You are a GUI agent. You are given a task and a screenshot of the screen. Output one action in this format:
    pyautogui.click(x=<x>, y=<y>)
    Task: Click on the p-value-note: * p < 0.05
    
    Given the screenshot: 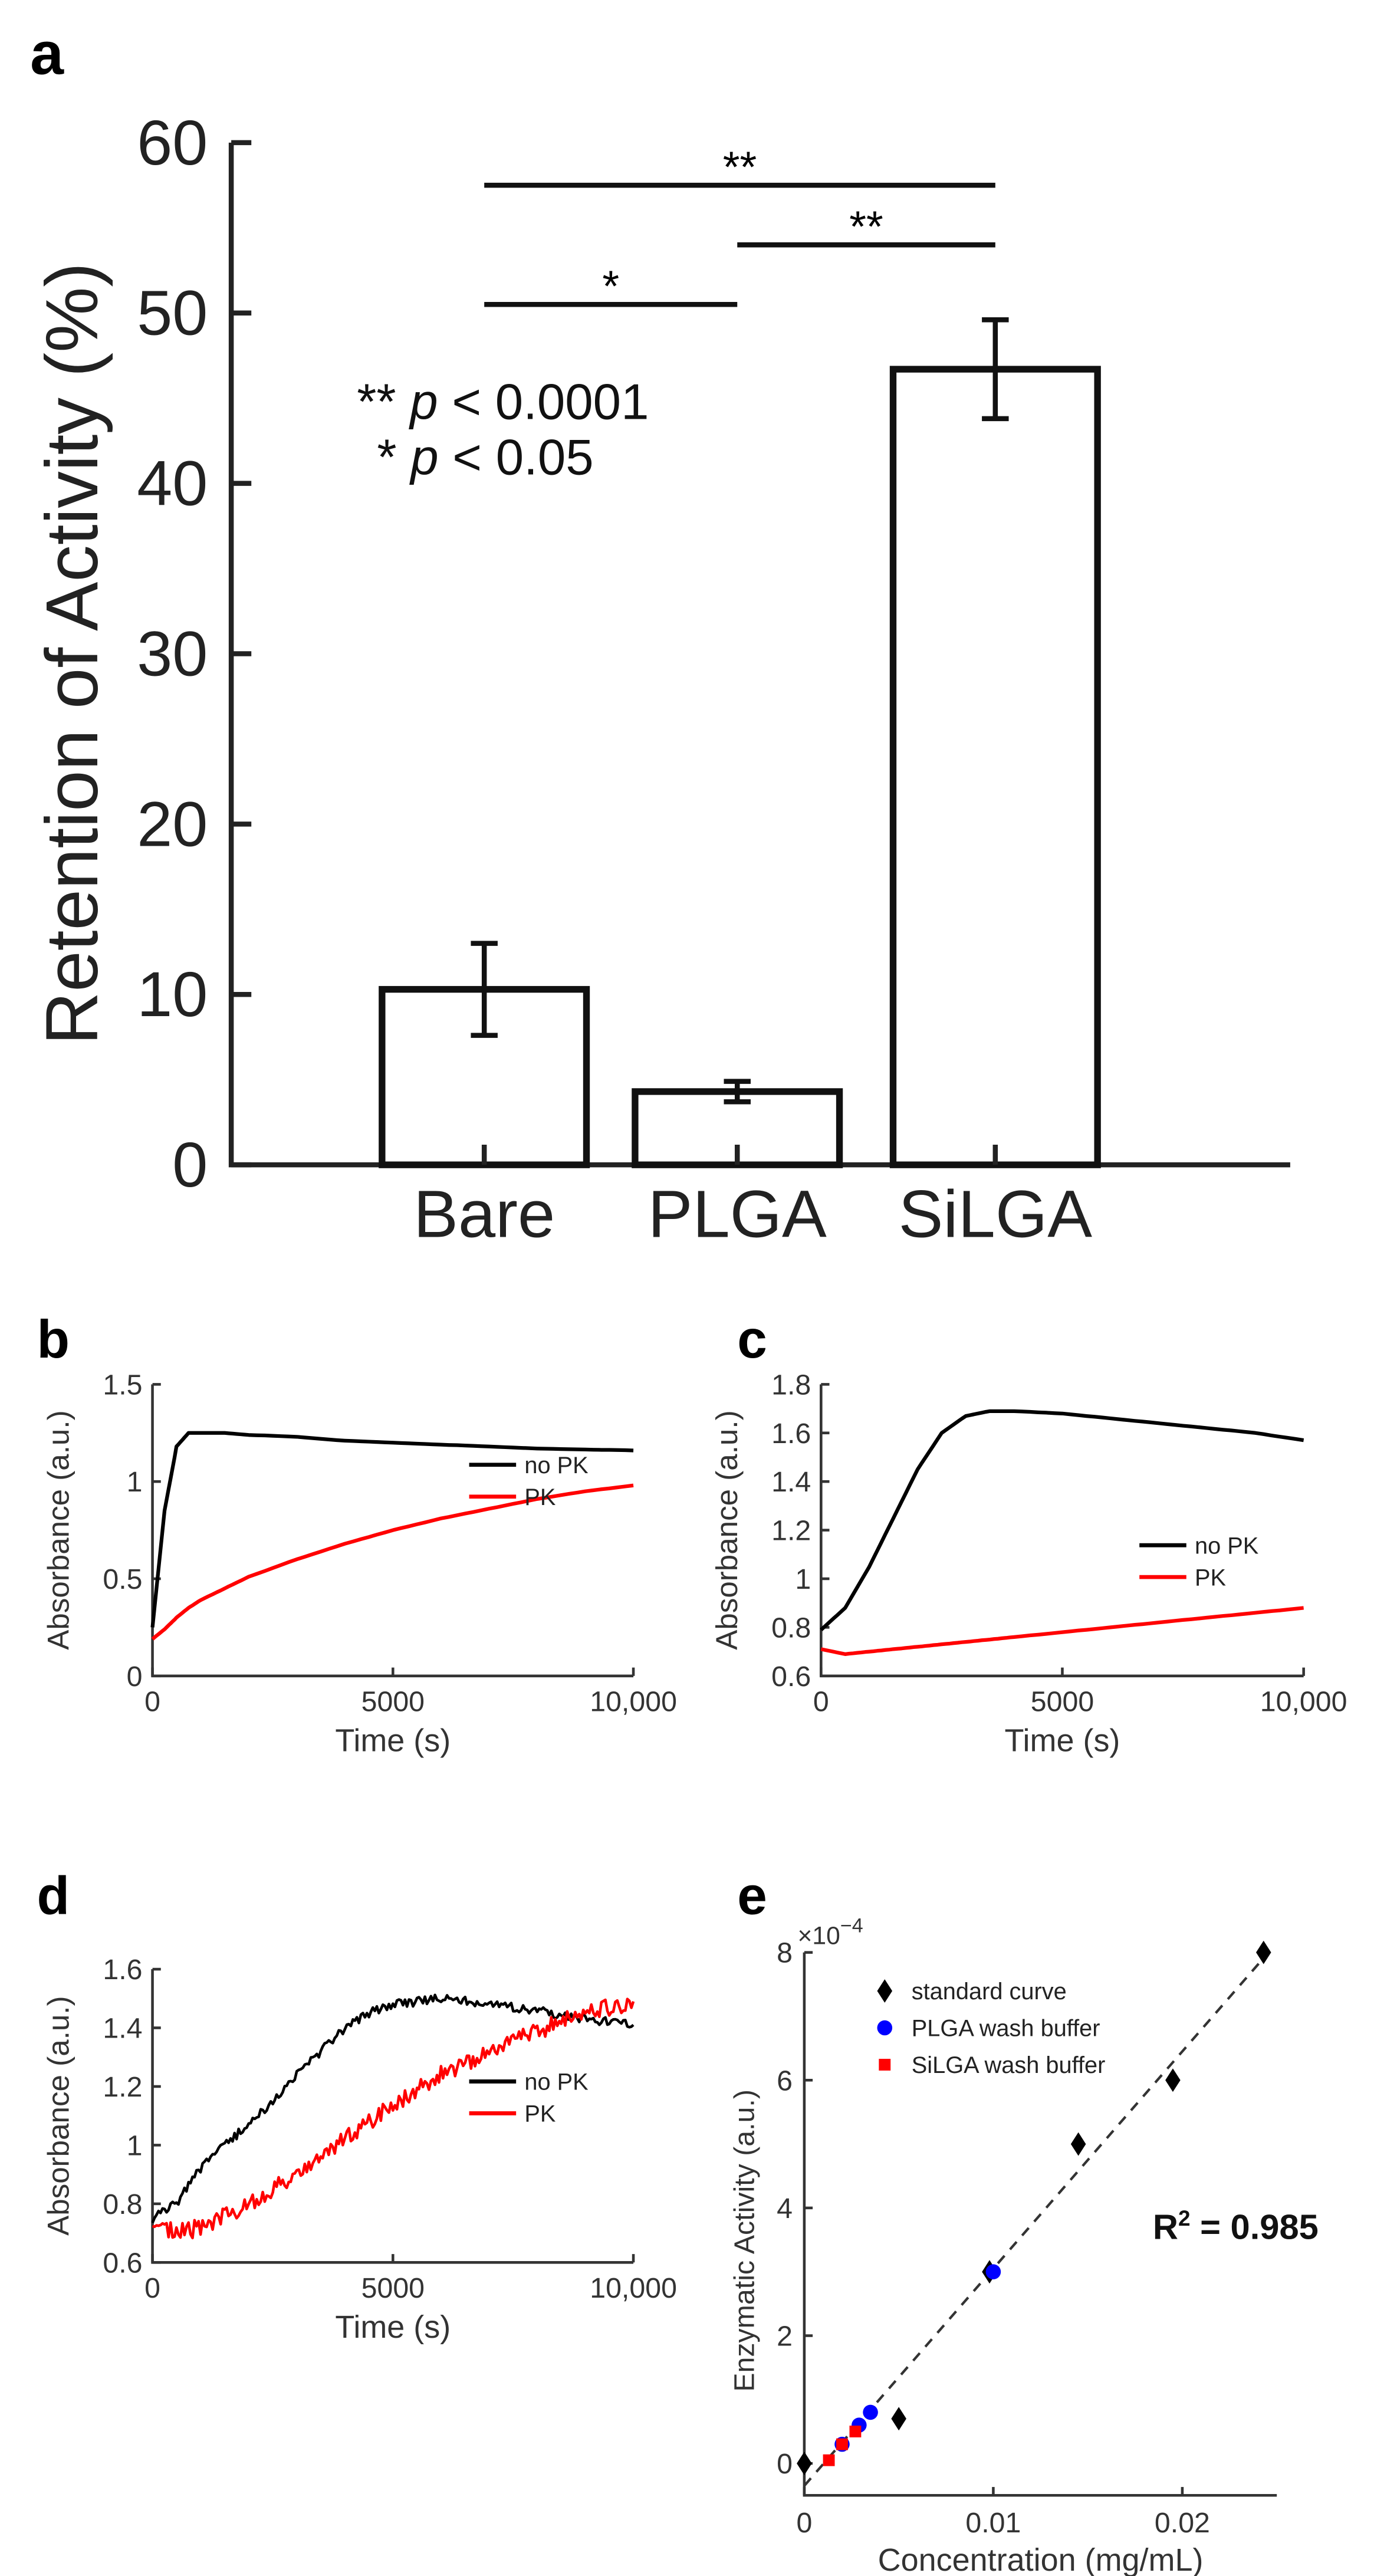 What is the action you would take?
    pyautogui.click(x=485, y=457)
    